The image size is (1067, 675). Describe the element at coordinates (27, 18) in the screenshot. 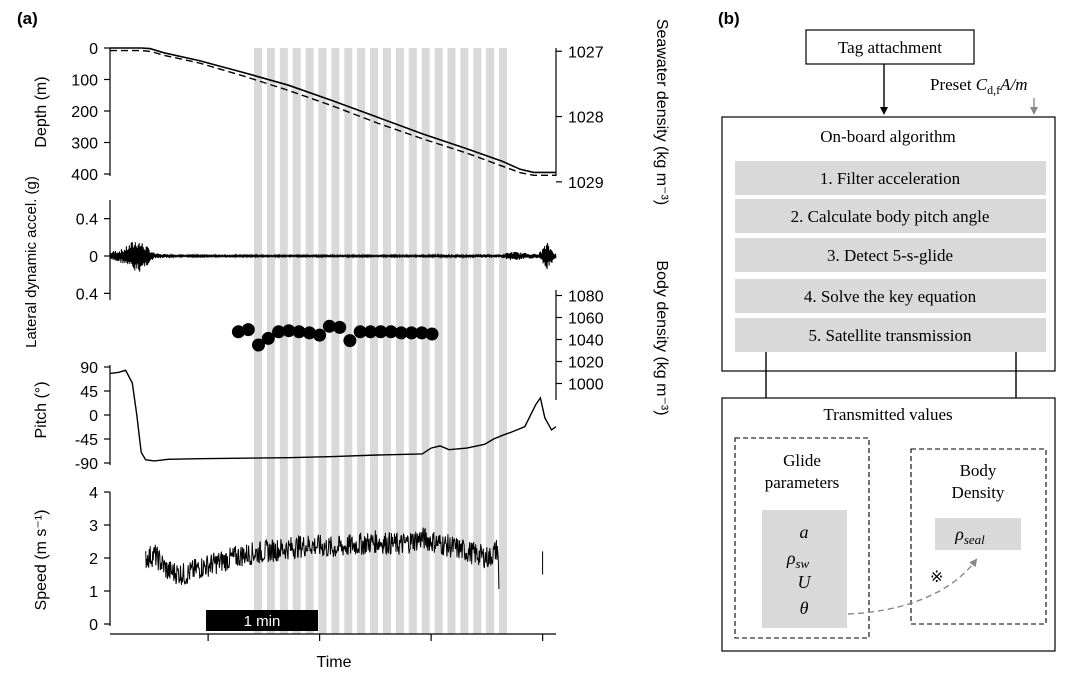

I see `panel-a-label: (a)` at that location.